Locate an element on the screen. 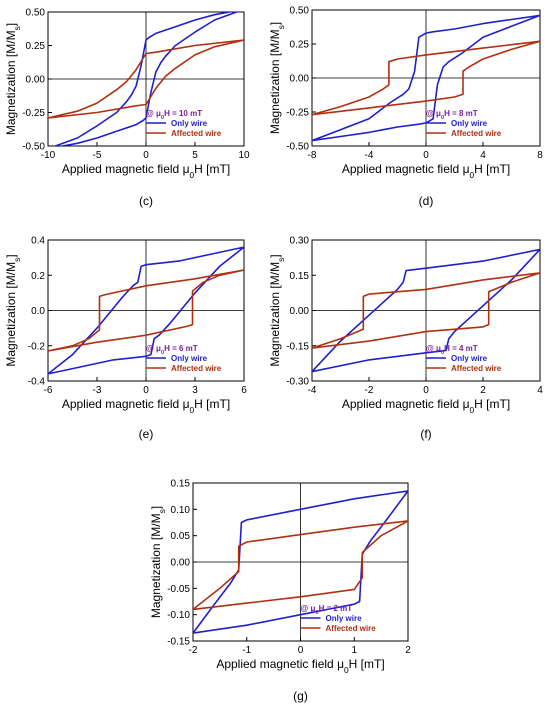 This screenshot has width=550, height=713. y-tick-label: -0.30 is located at coordinates (297, 382).